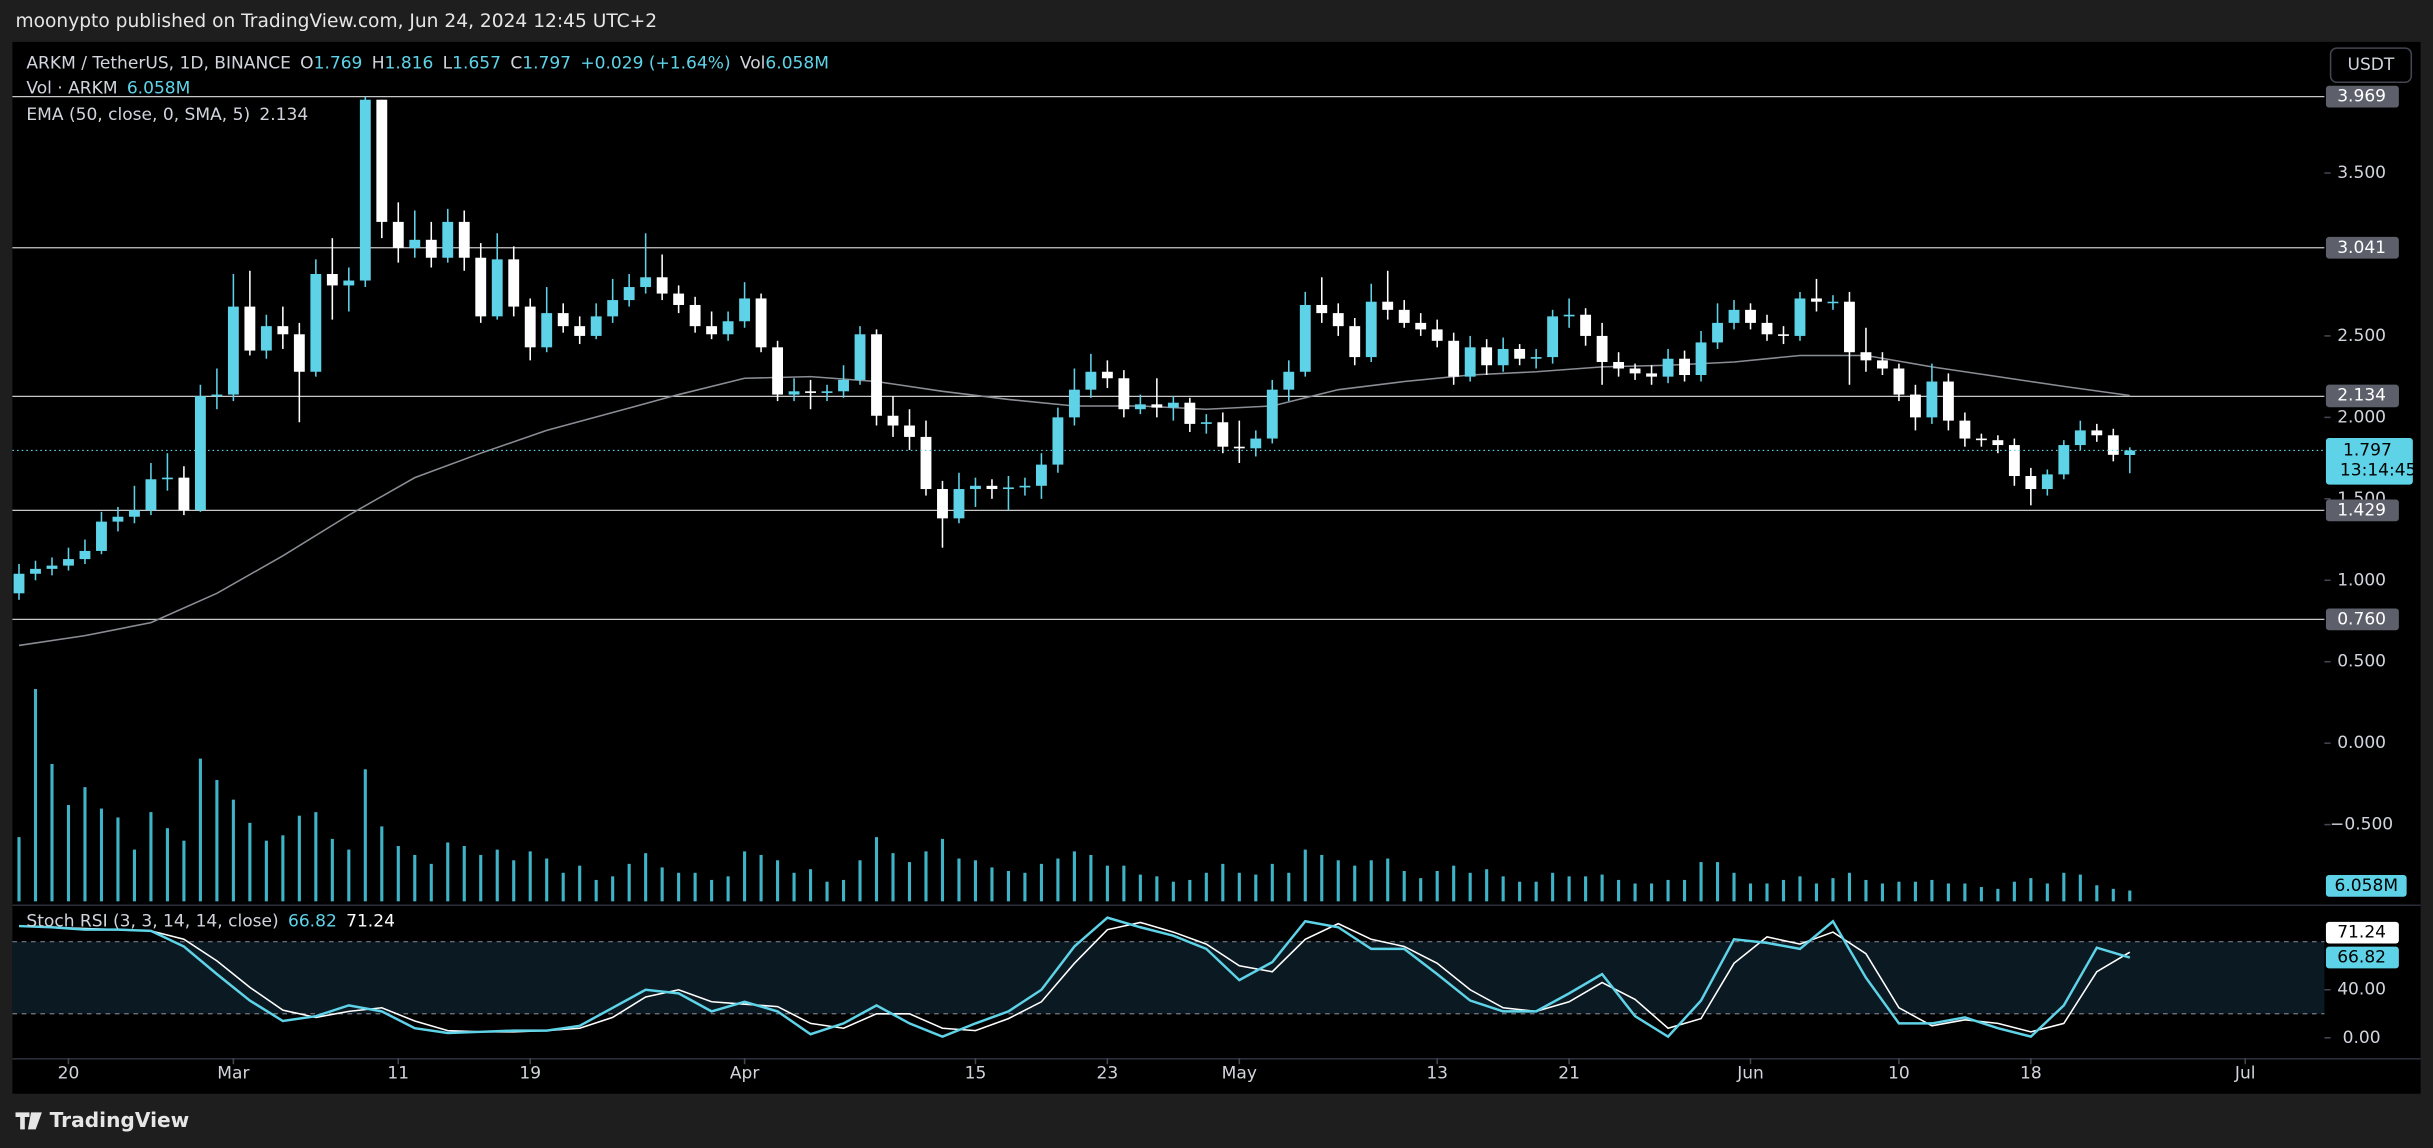  I want to click on x-tick-label: 18, so click(2031, 1074).